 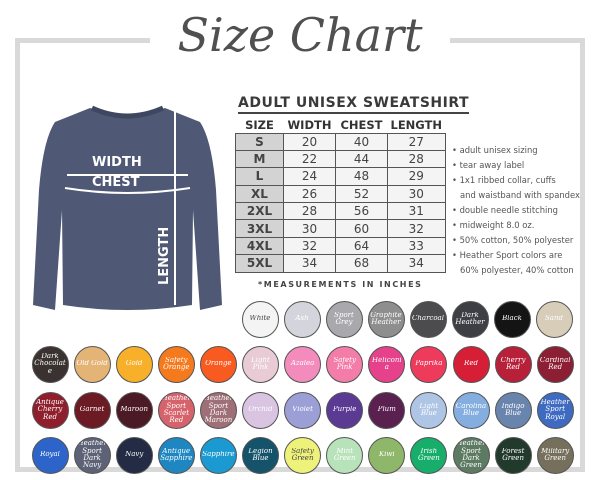 What do you see at coordinates (361, 211) in the screenshot?
I see `table-cell: 56` at bounding box center [361, 211].